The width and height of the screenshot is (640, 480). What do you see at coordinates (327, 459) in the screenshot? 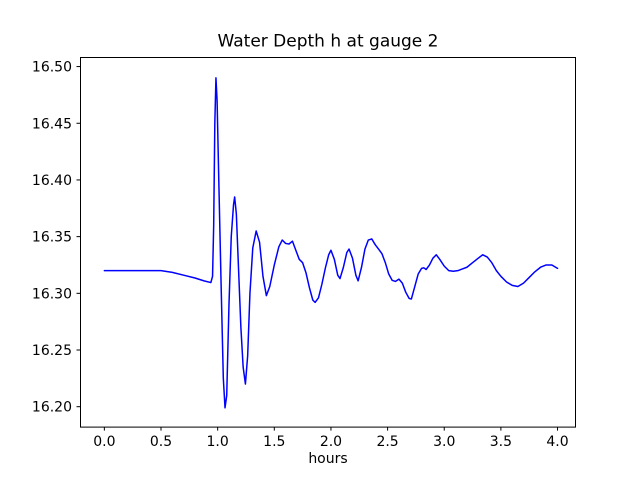
I see `x-axis-label: hours` at bounding box center [327, 459].